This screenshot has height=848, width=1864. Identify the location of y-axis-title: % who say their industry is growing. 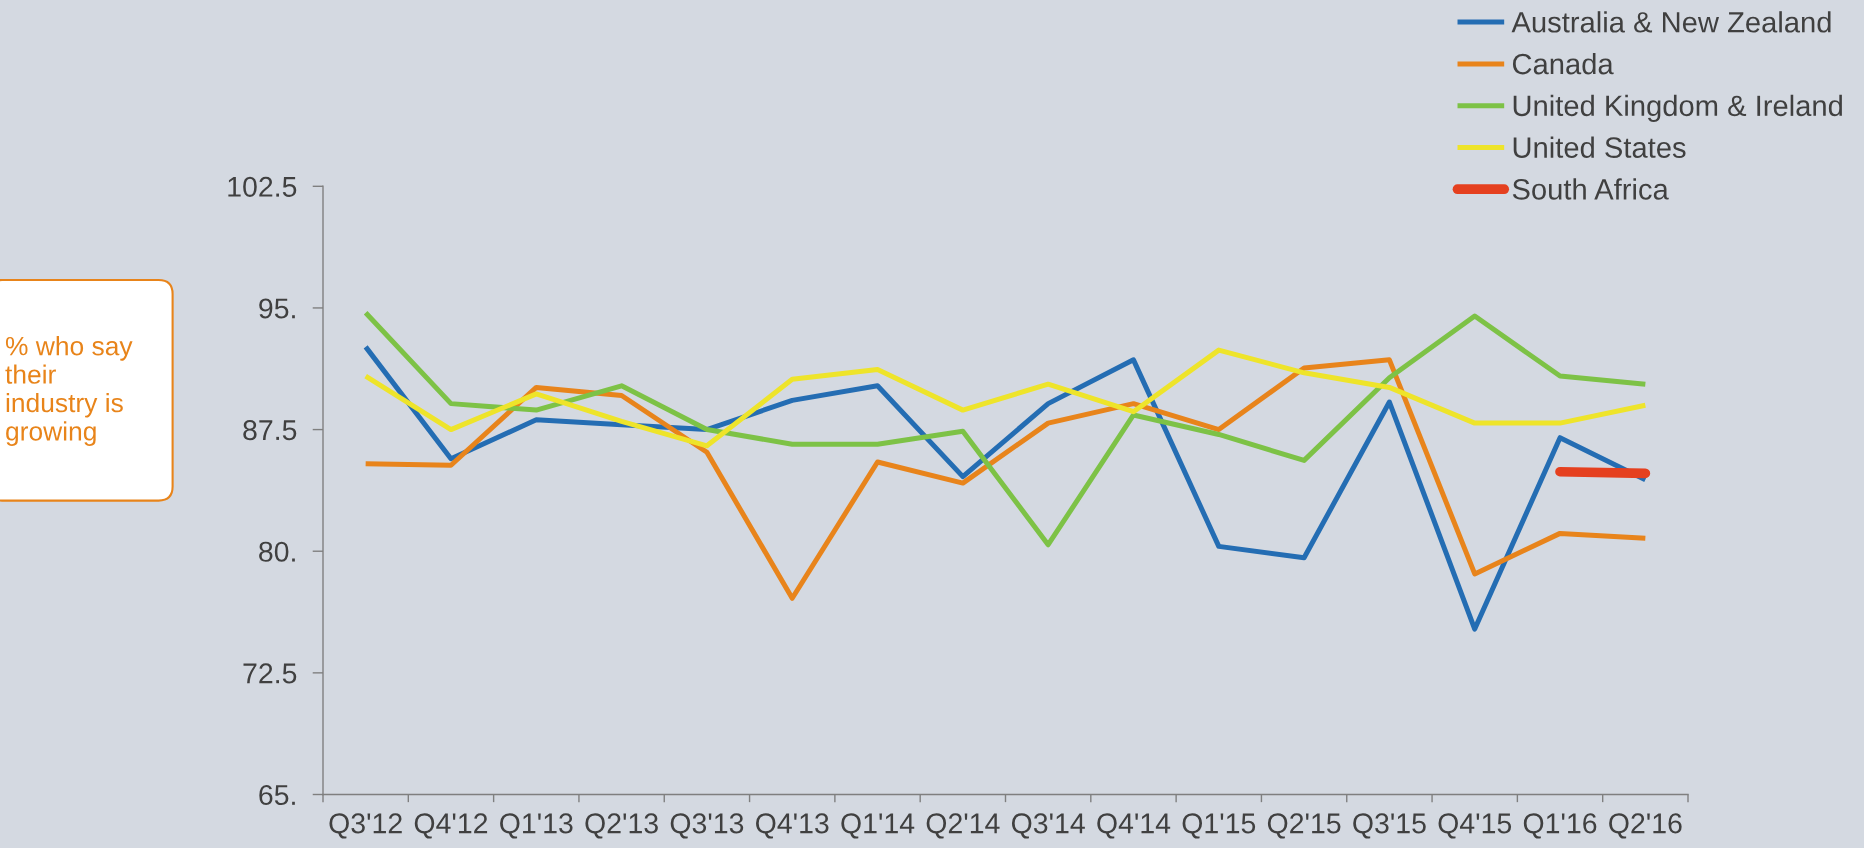
(69, 391).